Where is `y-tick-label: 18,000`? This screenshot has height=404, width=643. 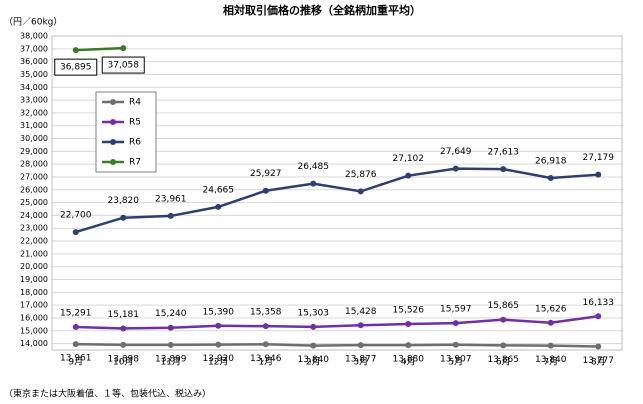 y-tick-label: 18,000 is located at coordinates (34, 292).